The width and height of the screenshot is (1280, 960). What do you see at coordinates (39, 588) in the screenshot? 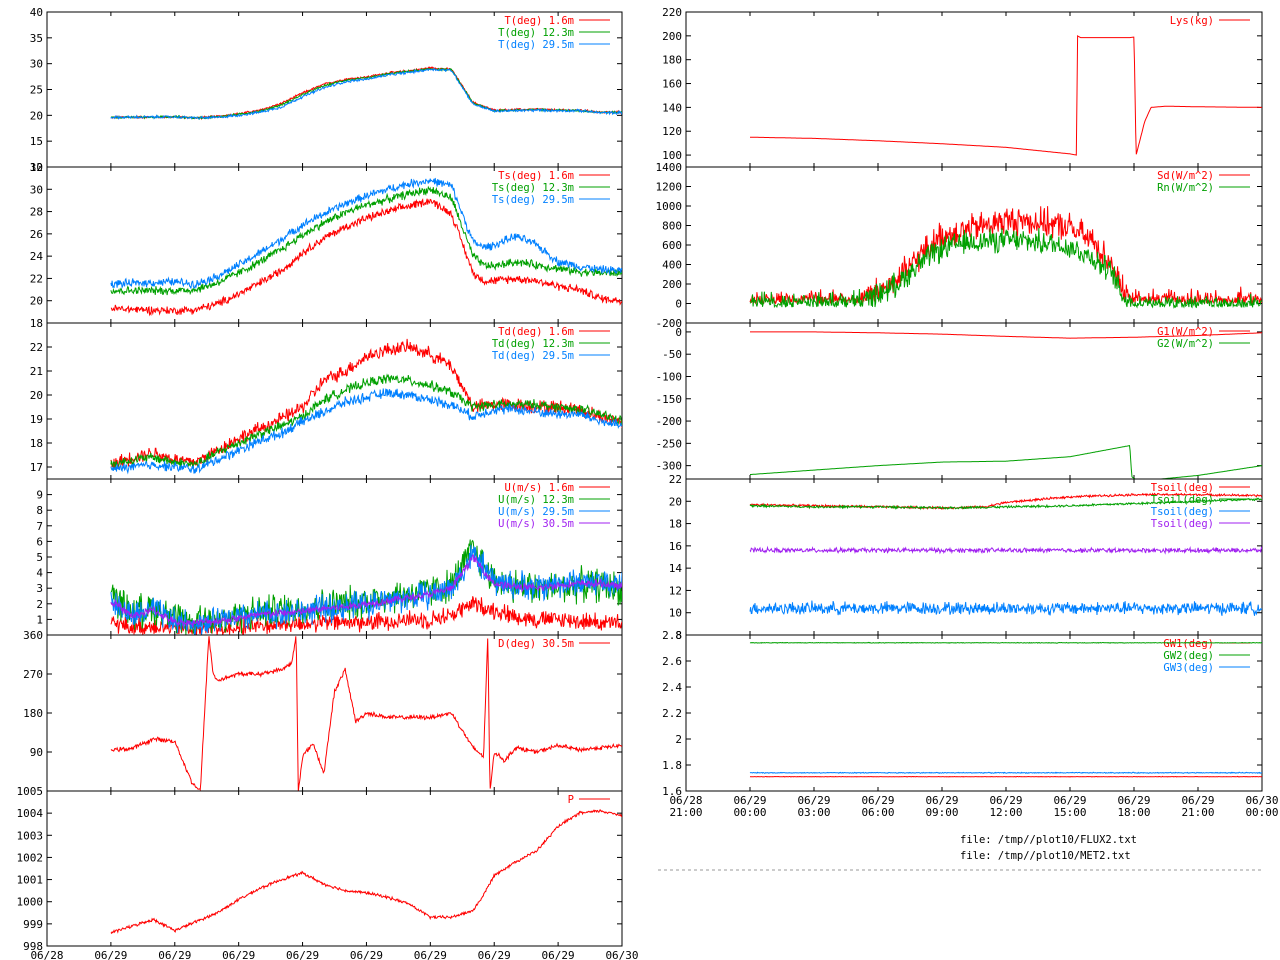
I see `y-tick-label: 3` at bounding box center [39, 588].